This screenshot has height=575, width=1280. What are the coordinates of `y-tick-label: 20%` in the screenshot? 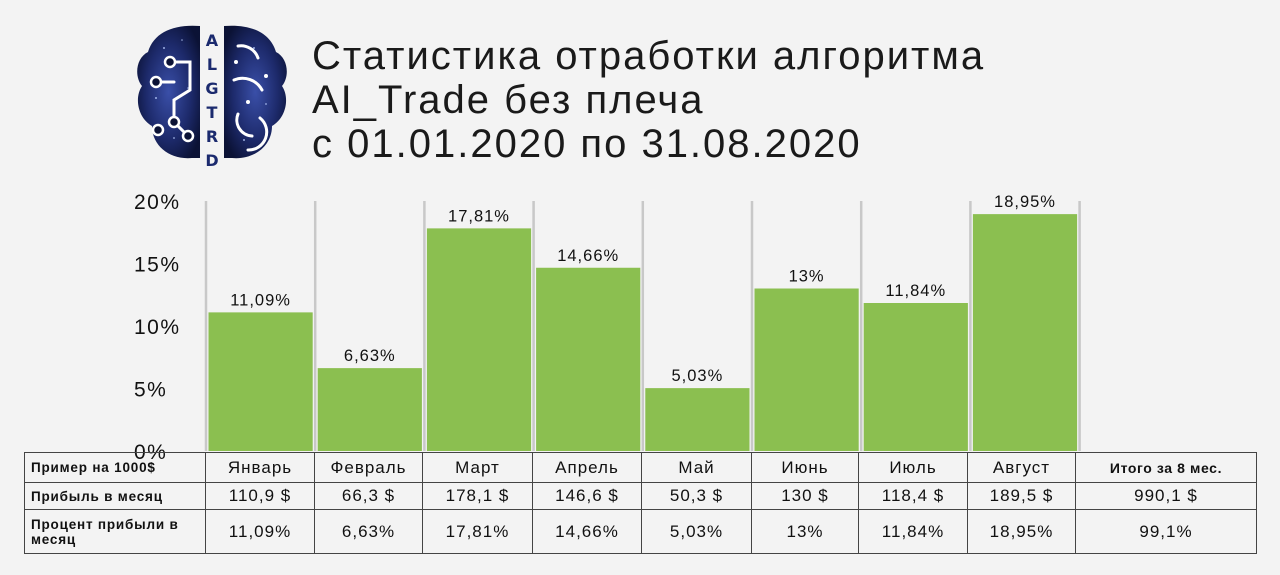 It's located at (157, 202).